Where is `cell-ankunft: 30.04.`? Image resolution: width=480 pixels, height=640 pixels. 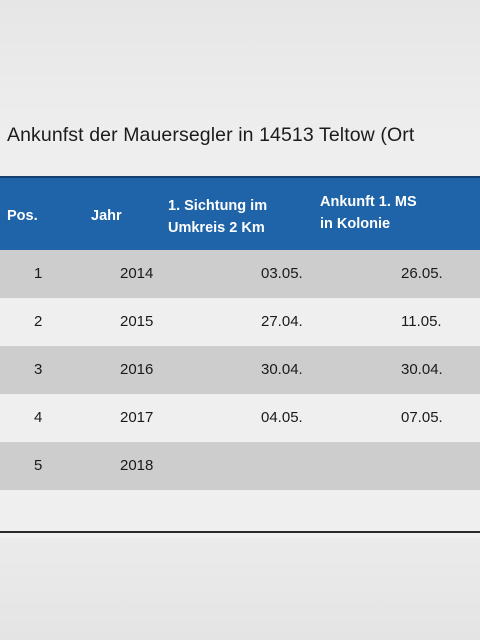
cell-ankunft: 30.04. is located at coordinates (422, 369).